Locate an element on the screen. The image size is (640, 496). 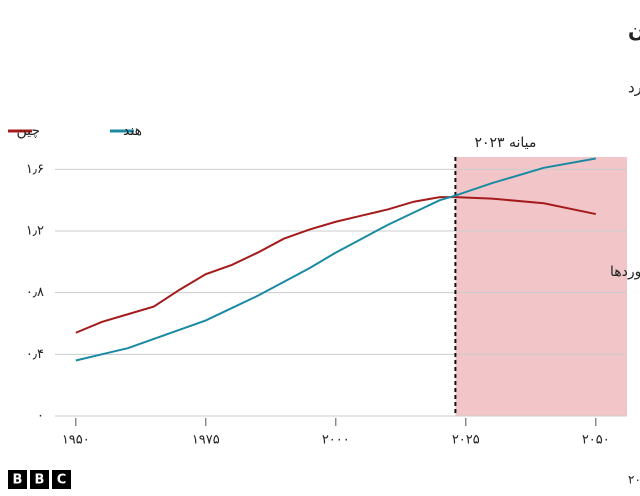
legend-label: چین is located at coordinates (28, 131).